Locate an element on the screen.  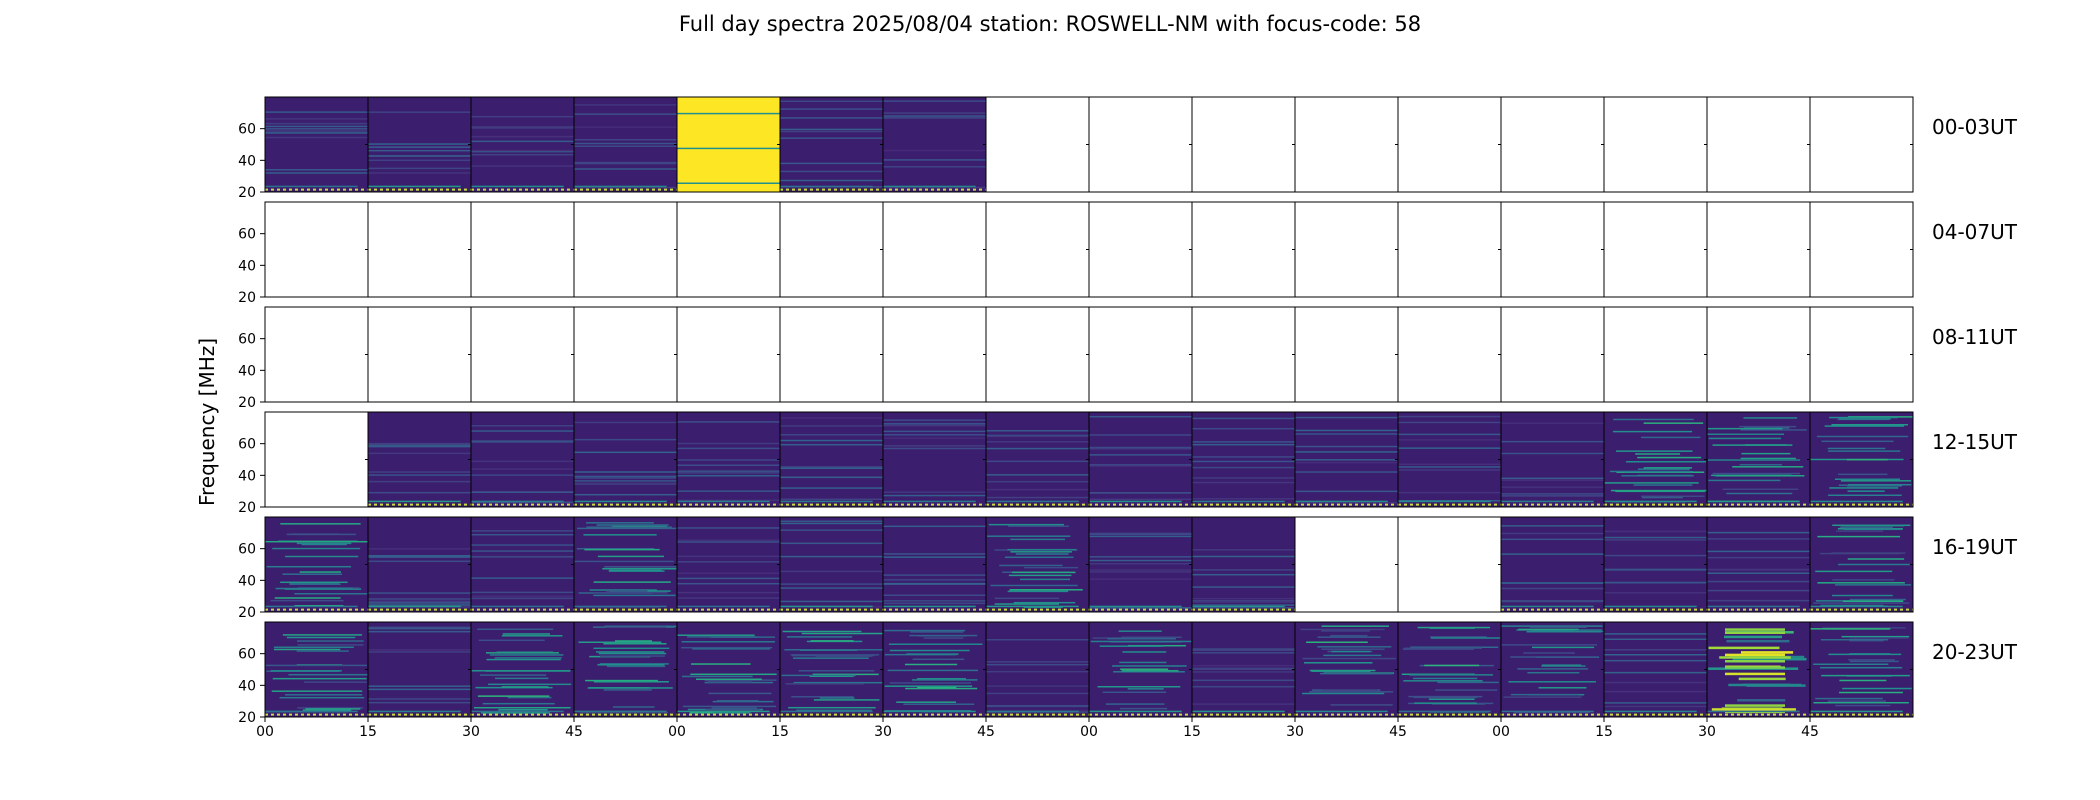
row-label: 12-15UT is located at coordinates (1975, 442).